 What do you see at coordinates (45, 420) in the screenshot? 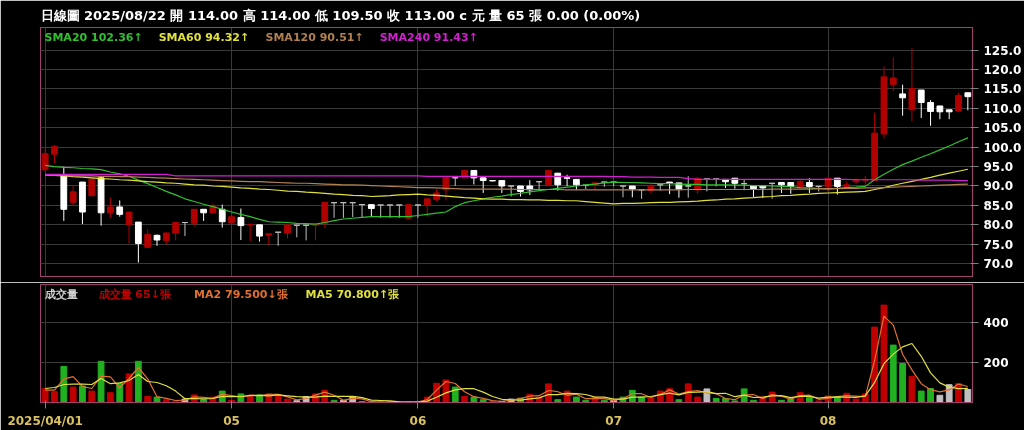
I see `x-tick-label: 2025/04/01` at bounding box center [45, 420].